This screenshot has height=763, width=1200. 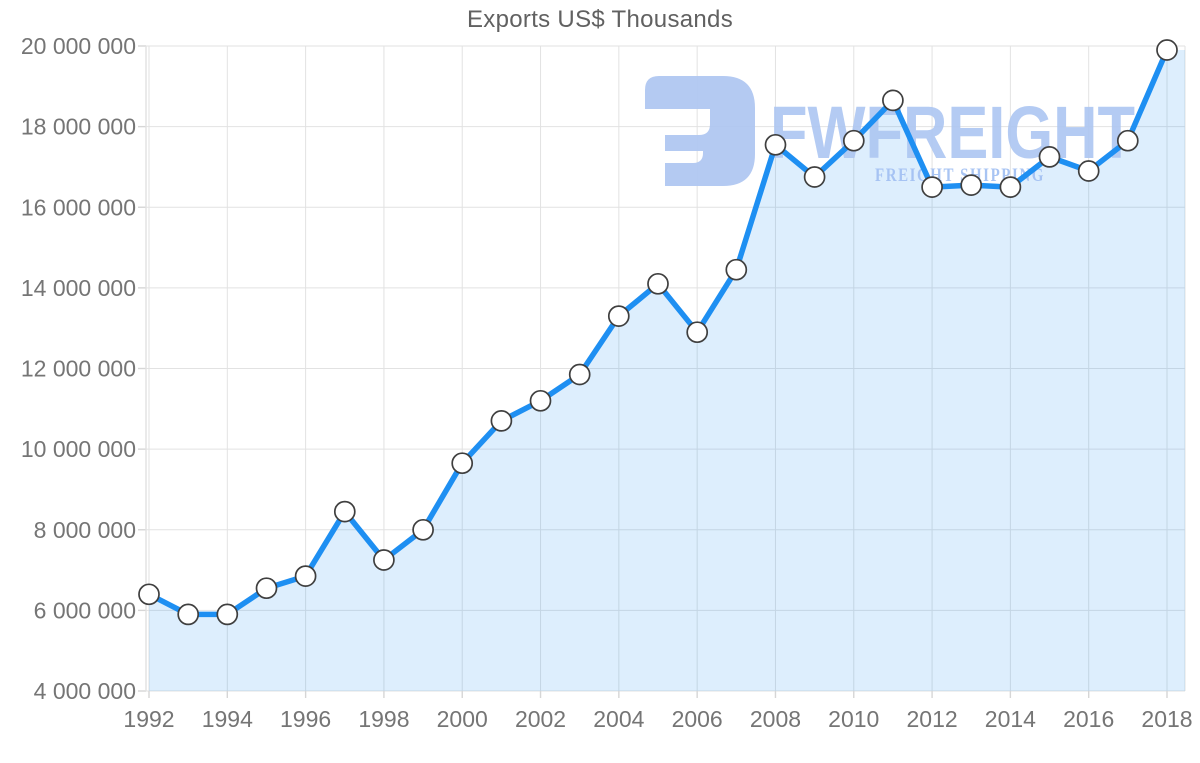 What do you see at coordinates (462, 719) in the screenshot?
I see `x-axis-label: 2000` at bounding box center [462, 719].